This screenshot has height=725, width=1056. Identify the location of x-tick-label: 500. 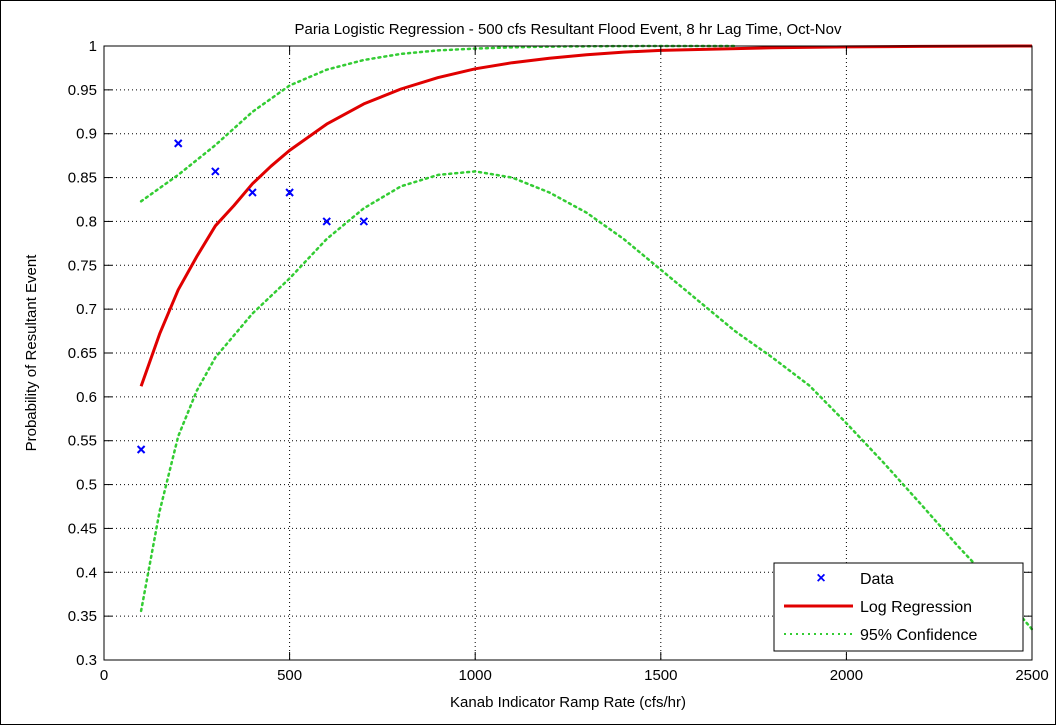
(289, 675).